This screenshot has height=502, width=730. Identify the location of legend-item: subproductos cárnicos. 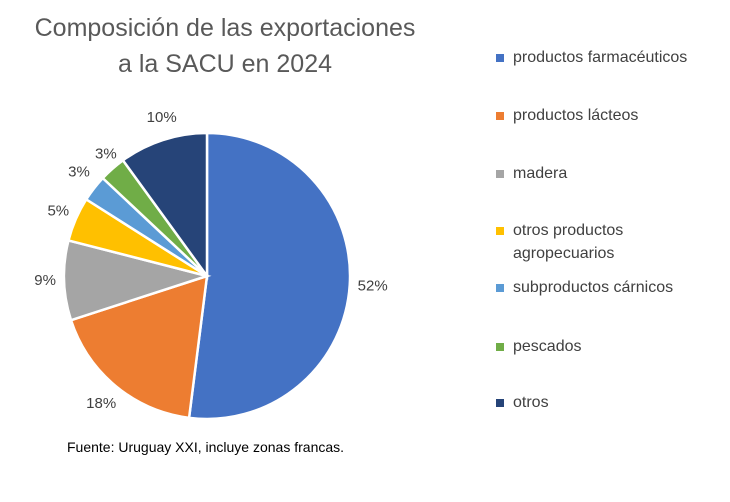
(612, 287).